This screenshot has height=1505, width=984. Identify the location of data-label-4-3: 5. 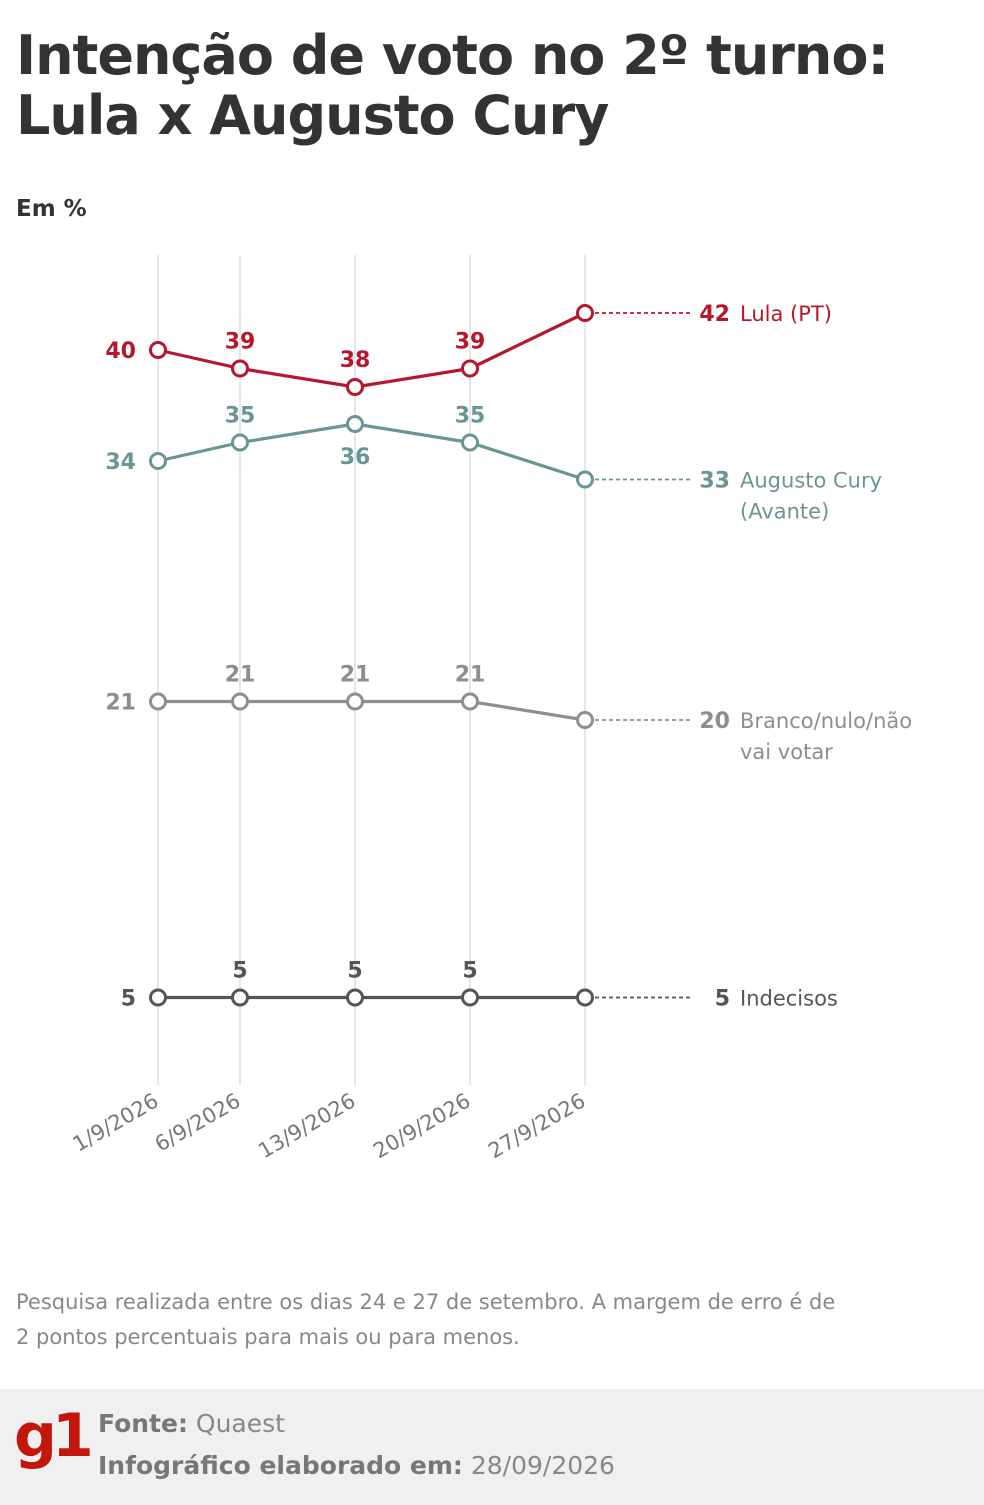
(354, 971).